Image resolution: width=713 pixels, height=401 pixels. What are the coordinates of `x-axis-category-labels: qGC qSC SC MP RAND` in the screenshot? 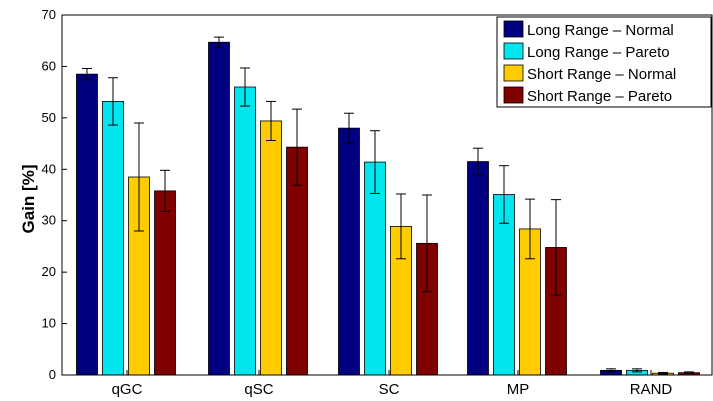 It's located at (392, 384).